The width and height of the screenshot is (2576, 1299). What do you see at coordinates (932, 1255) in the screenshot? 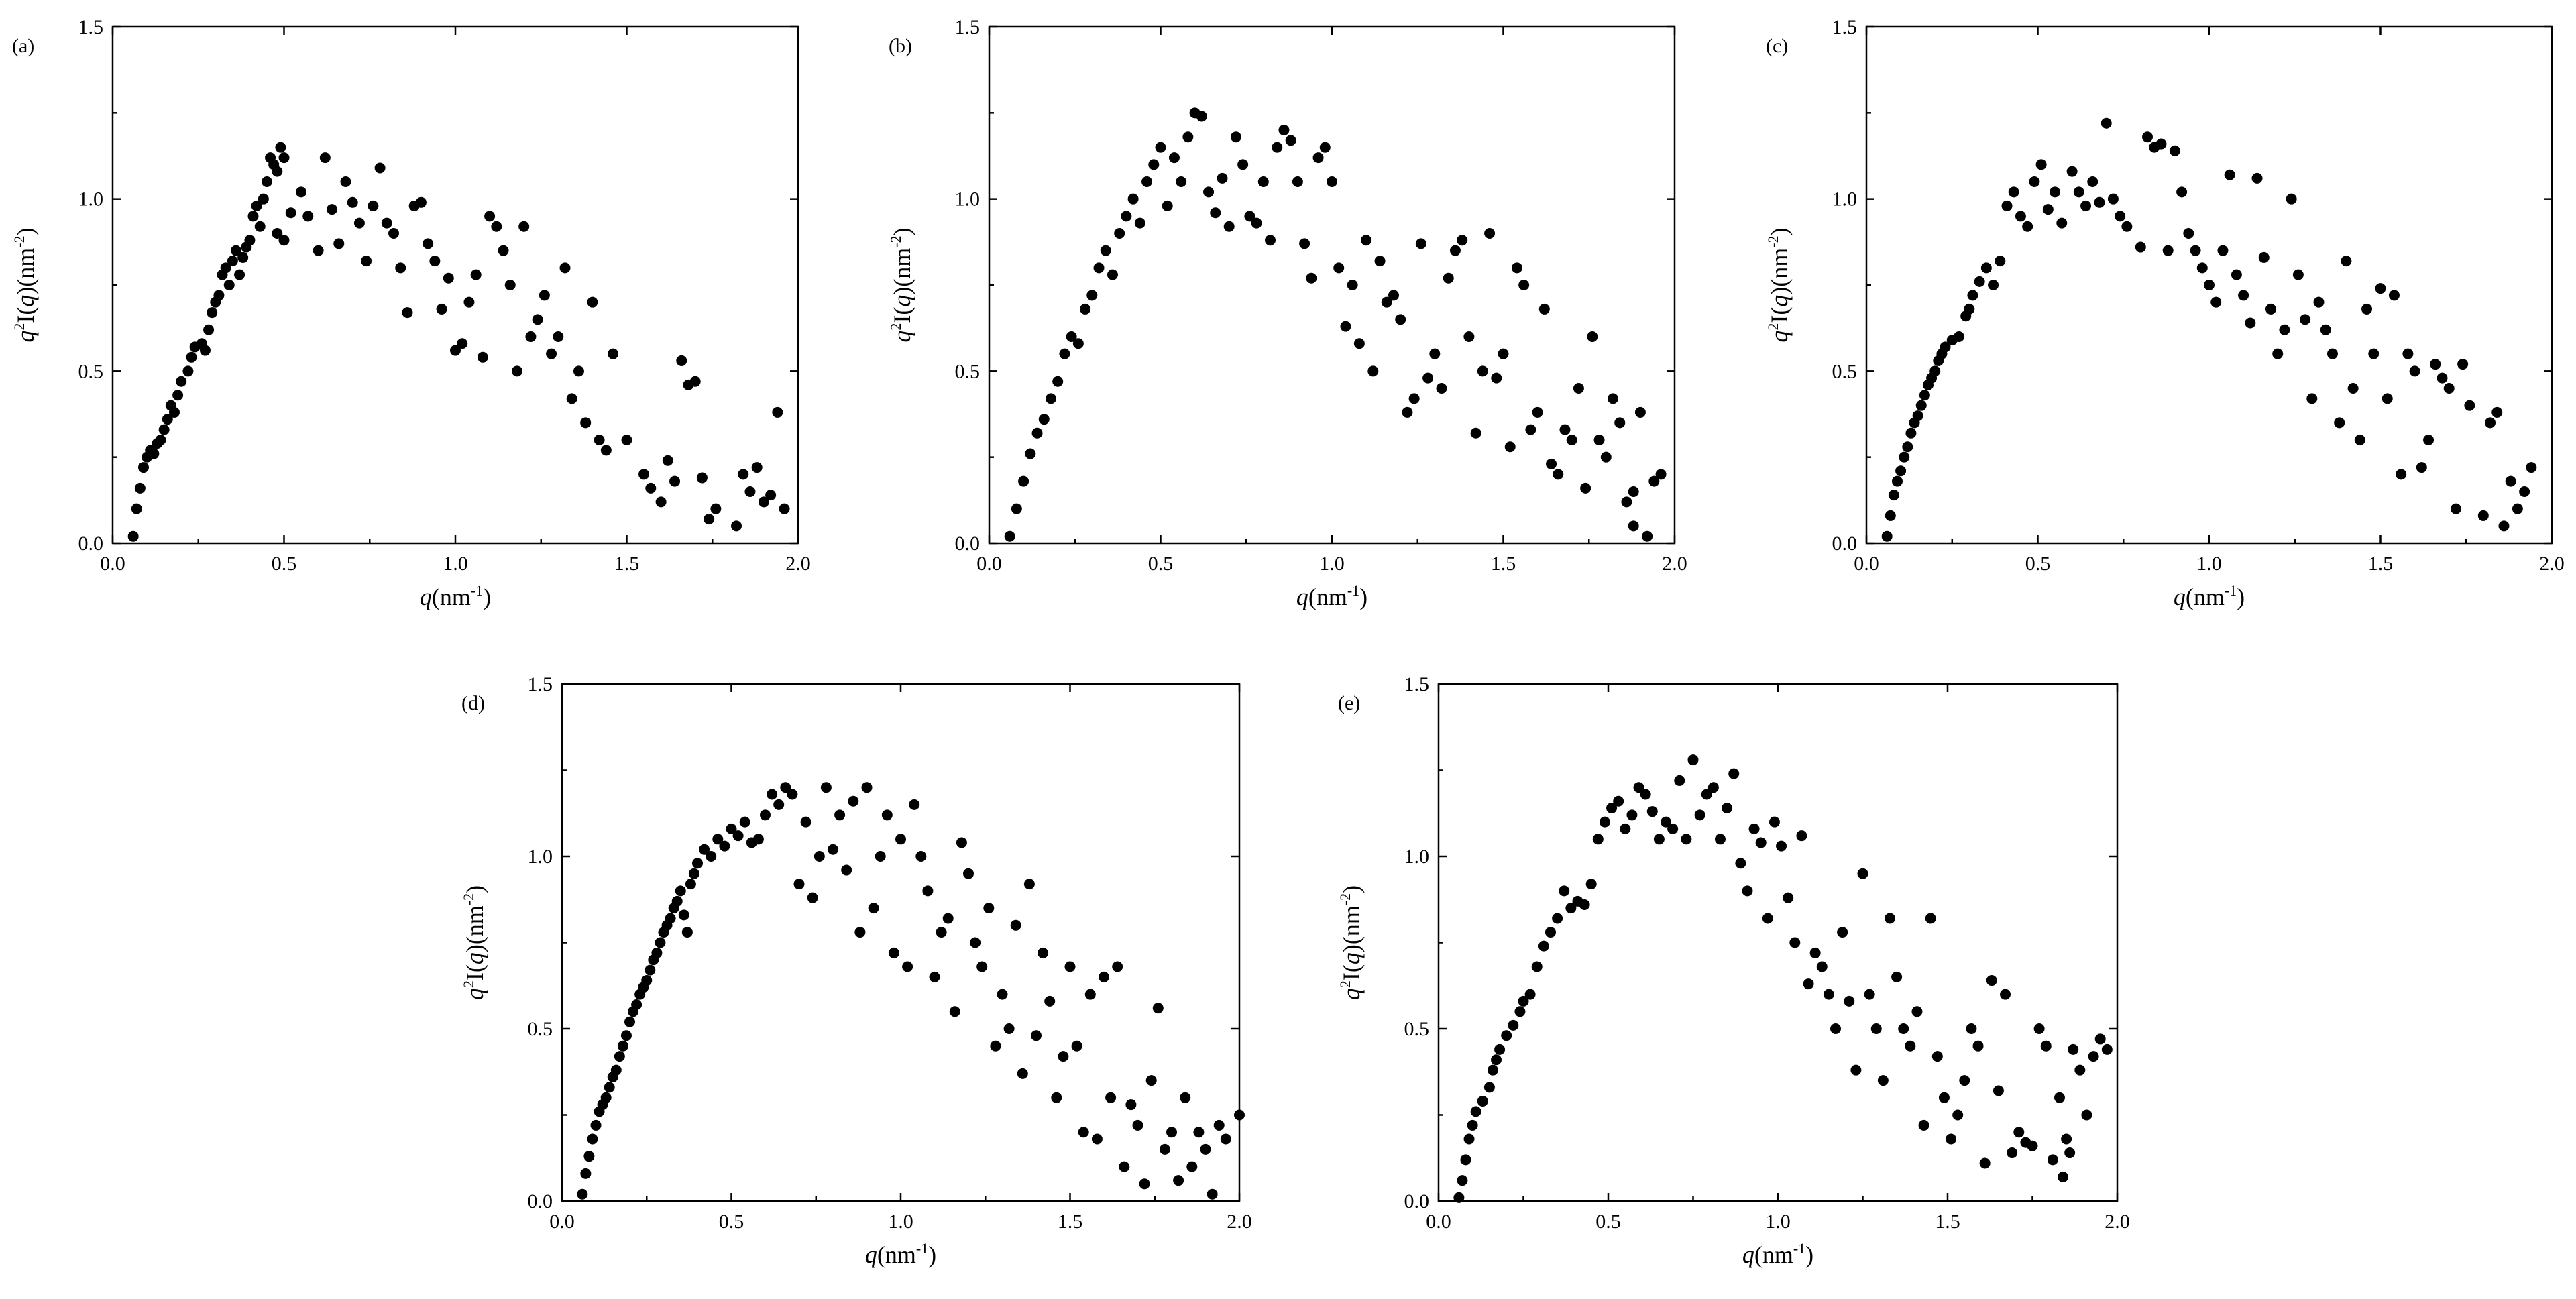
I see `x-axis-end: )` at bounding box center [932, 1255].